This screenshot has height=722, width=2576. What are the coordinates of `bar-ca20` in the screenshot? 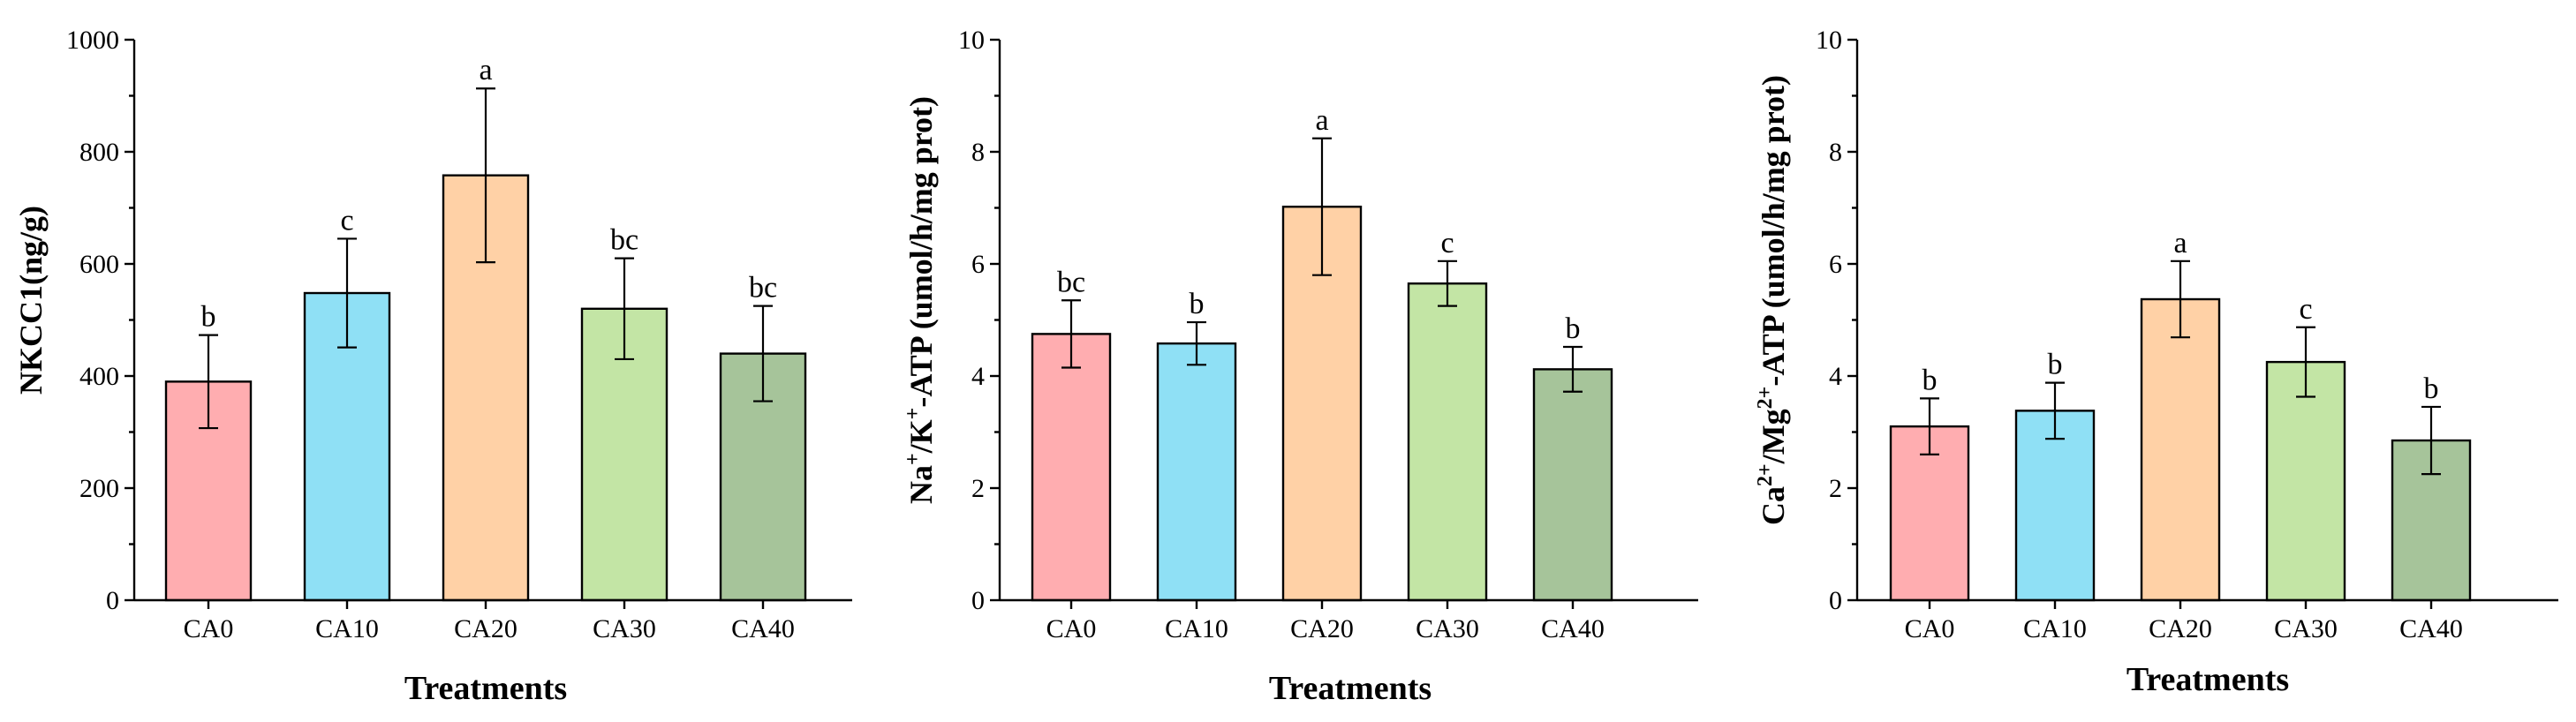 It's located at (2180, 449).